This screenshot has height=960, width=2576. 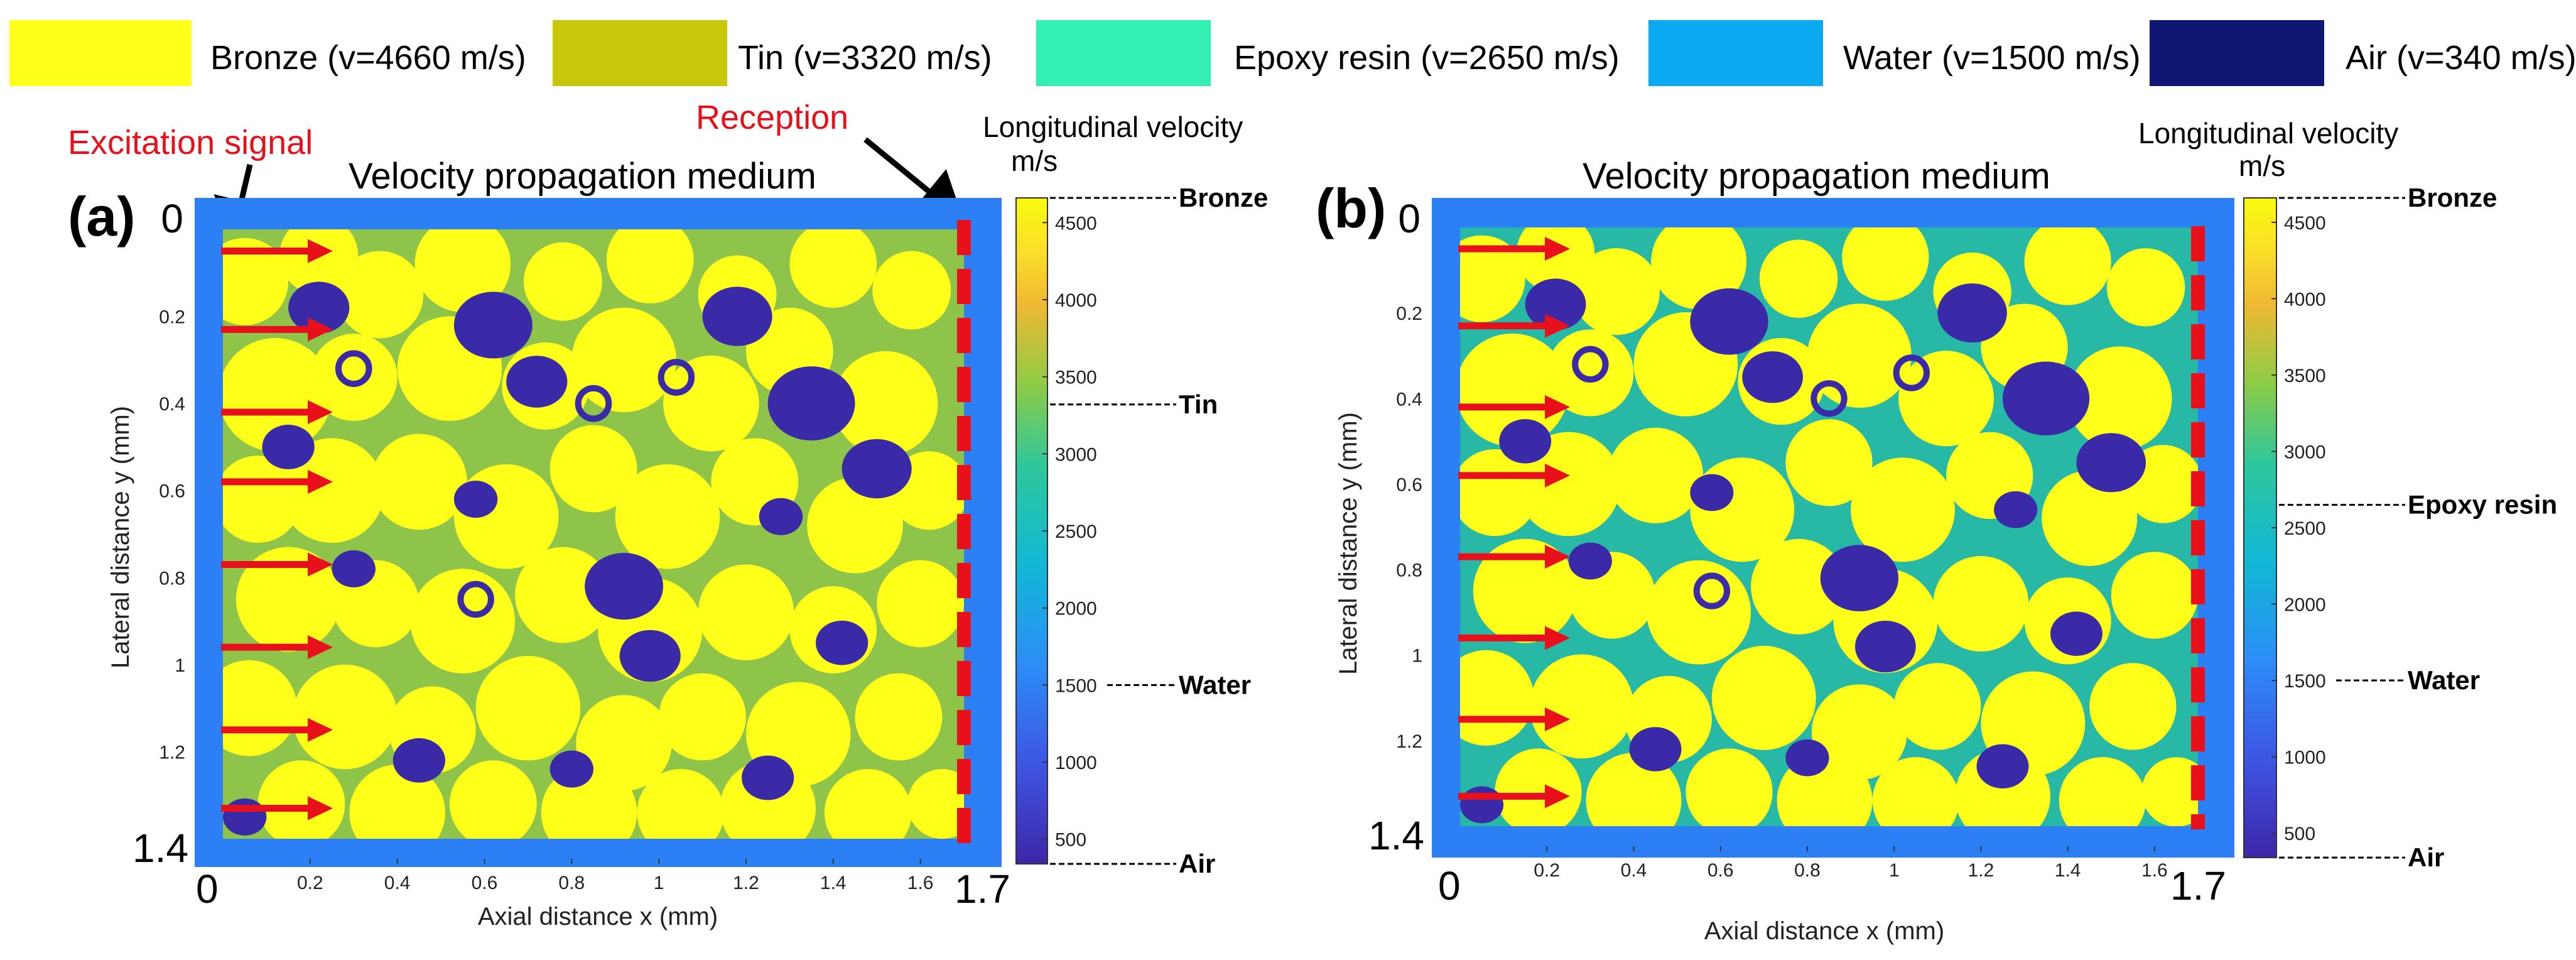 I want to click on colorbar-tick-label: 4500, so click(x=2305, y=223).